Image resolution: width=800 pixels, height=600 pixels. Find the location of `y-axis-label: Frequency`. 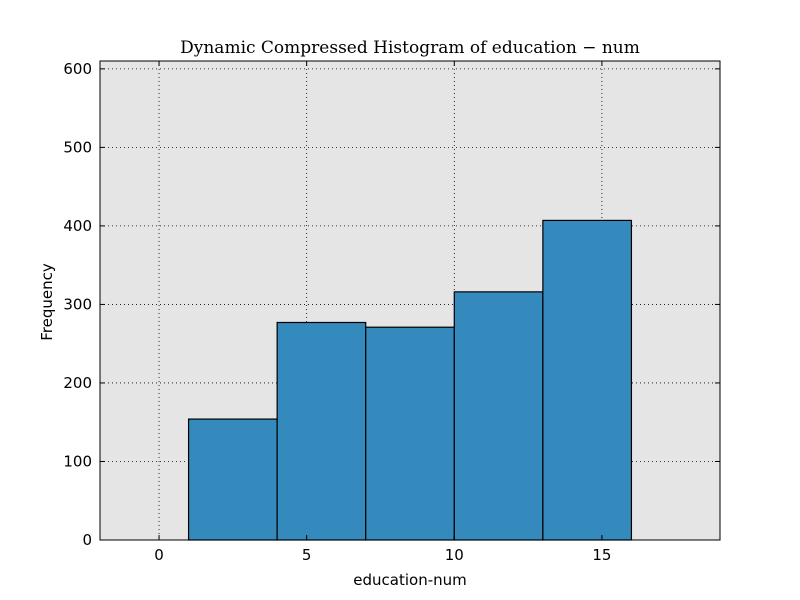

y-axis-label: Frequency is located at coordinates (47, 302).